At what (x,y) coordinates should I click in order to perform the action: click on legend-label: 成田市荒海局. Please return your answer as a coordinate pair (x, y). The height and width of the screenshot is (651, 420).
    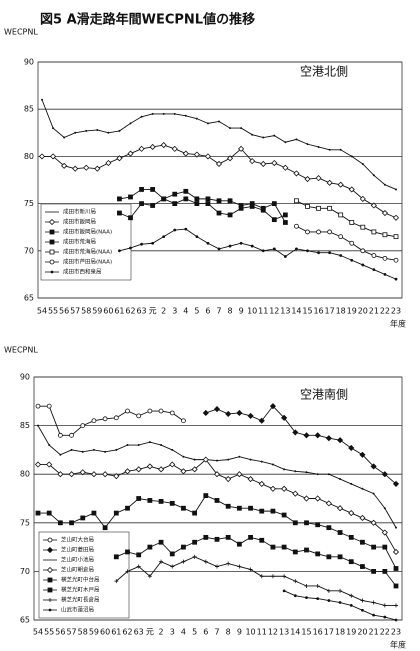
    Looking at the image, I should click on (79, 242).